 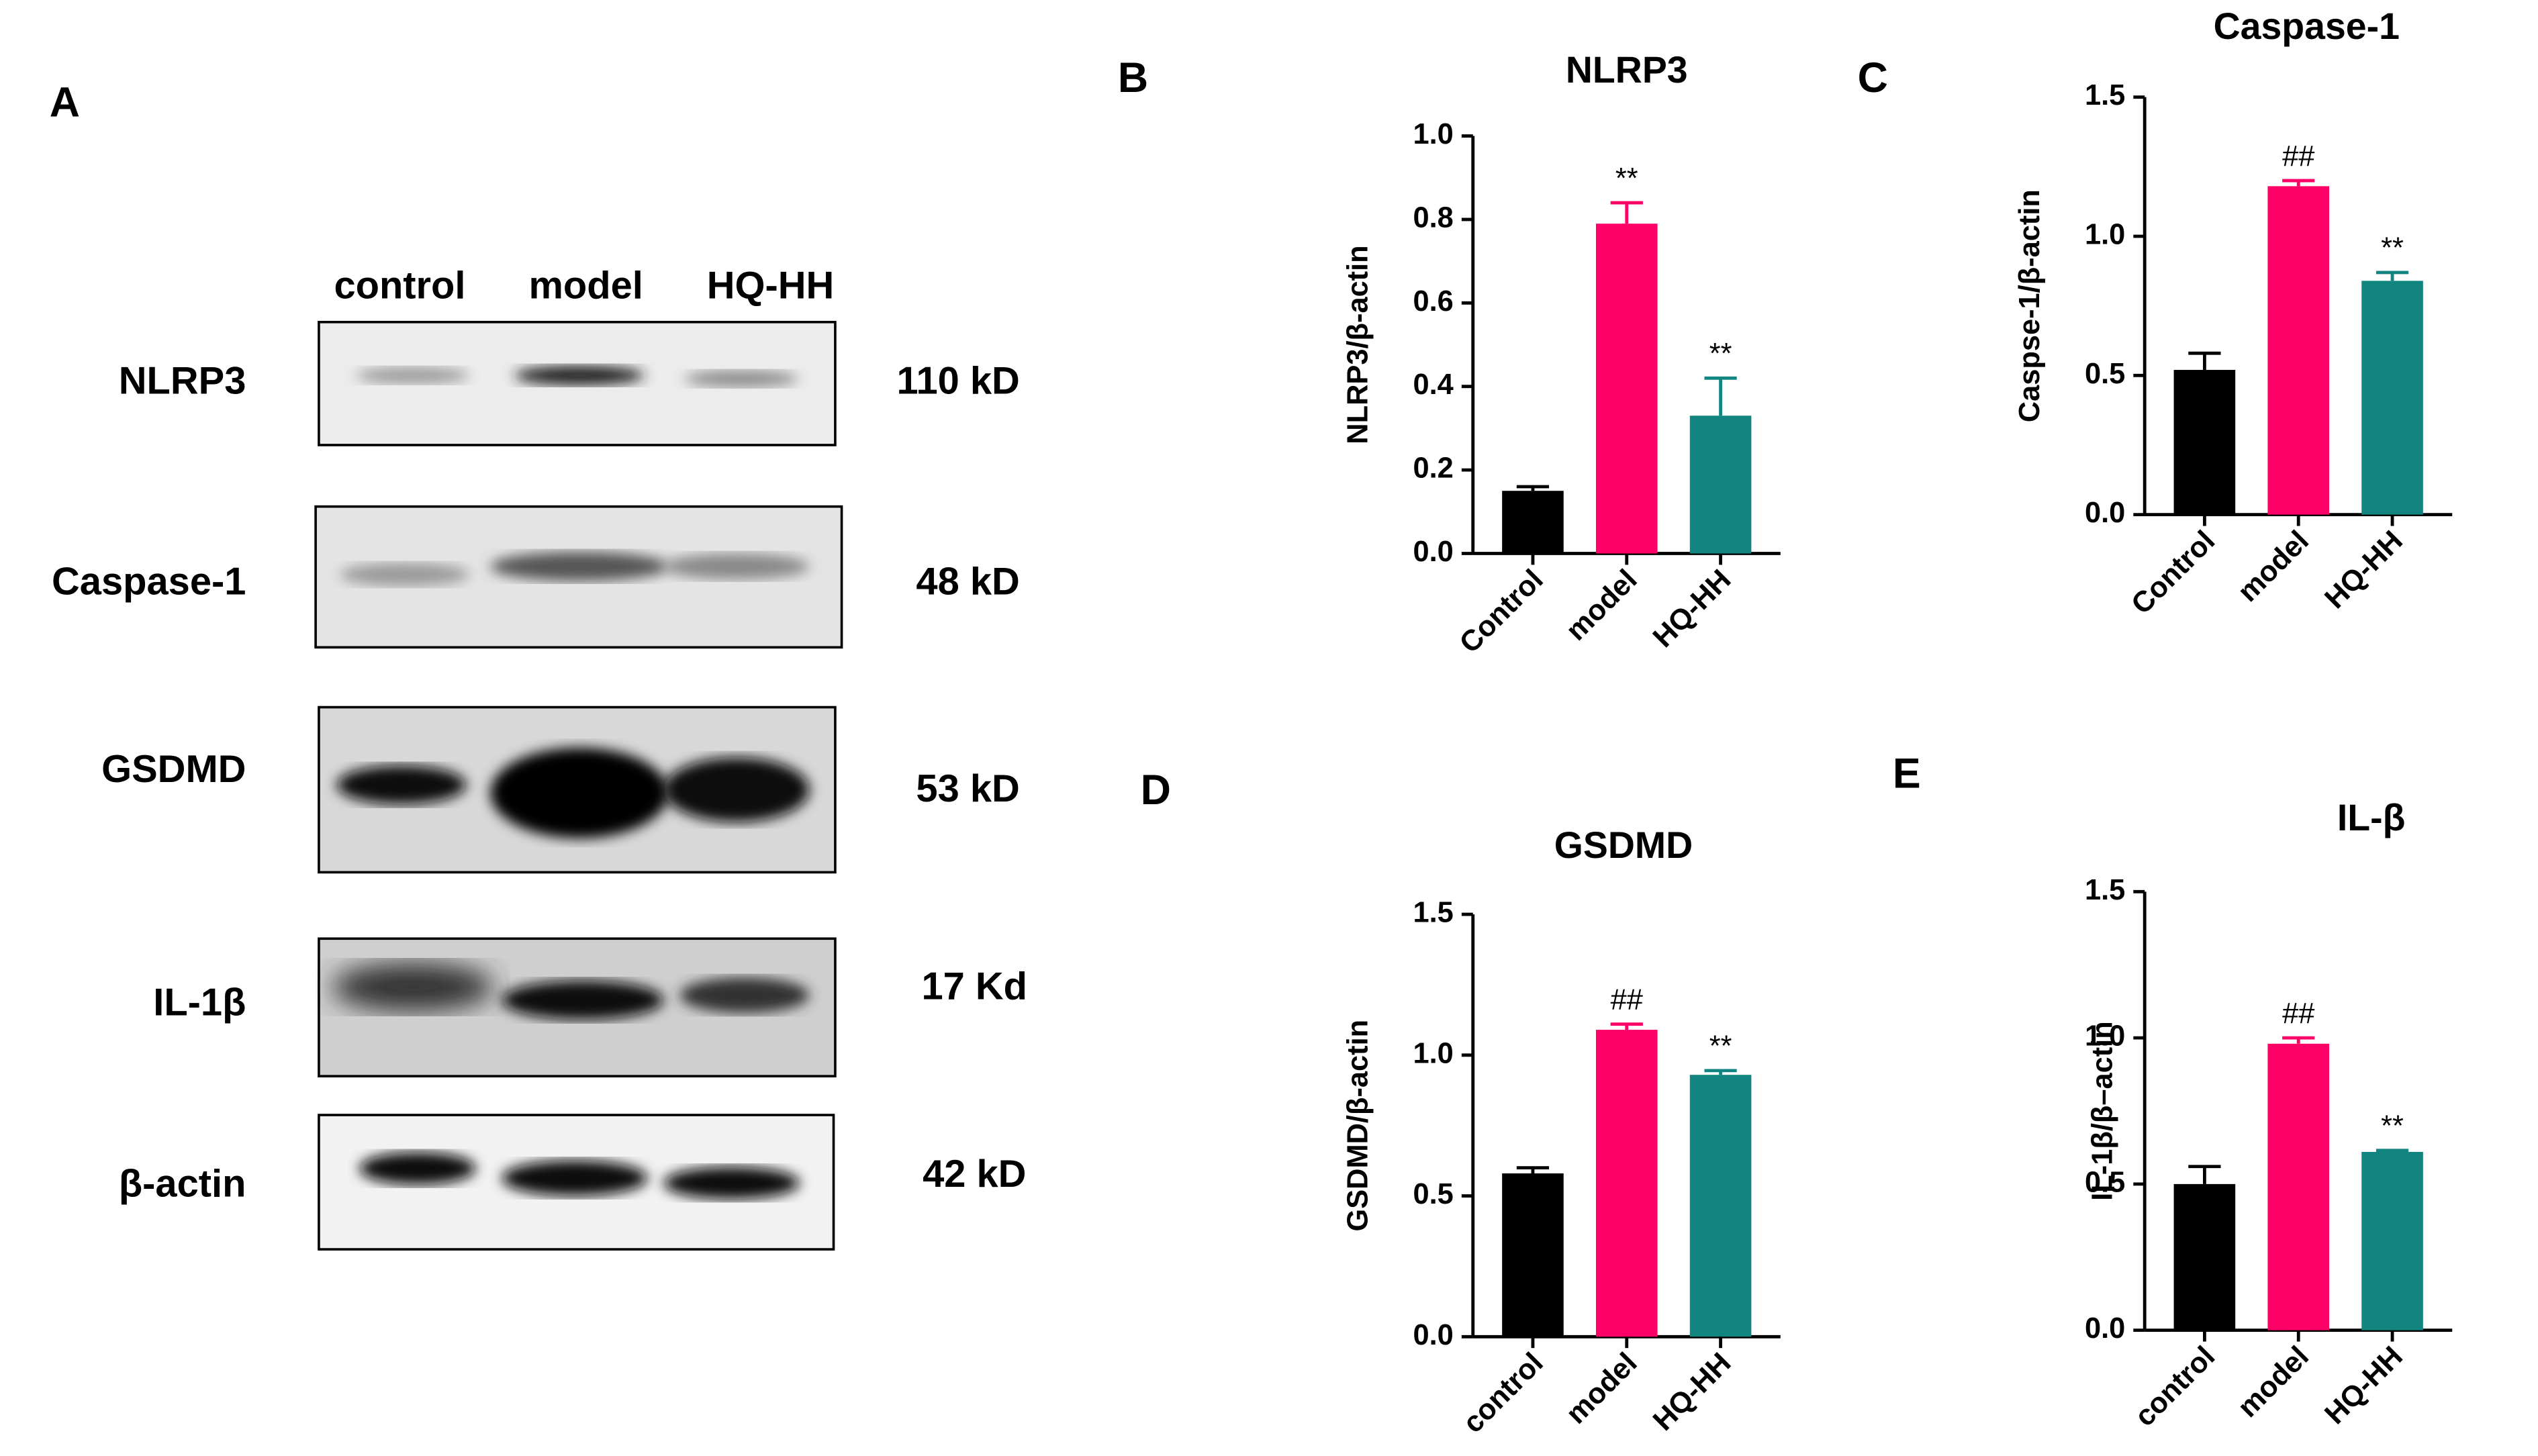 I want to click on size-label: 17 Kd, so click(x=974, y=986).